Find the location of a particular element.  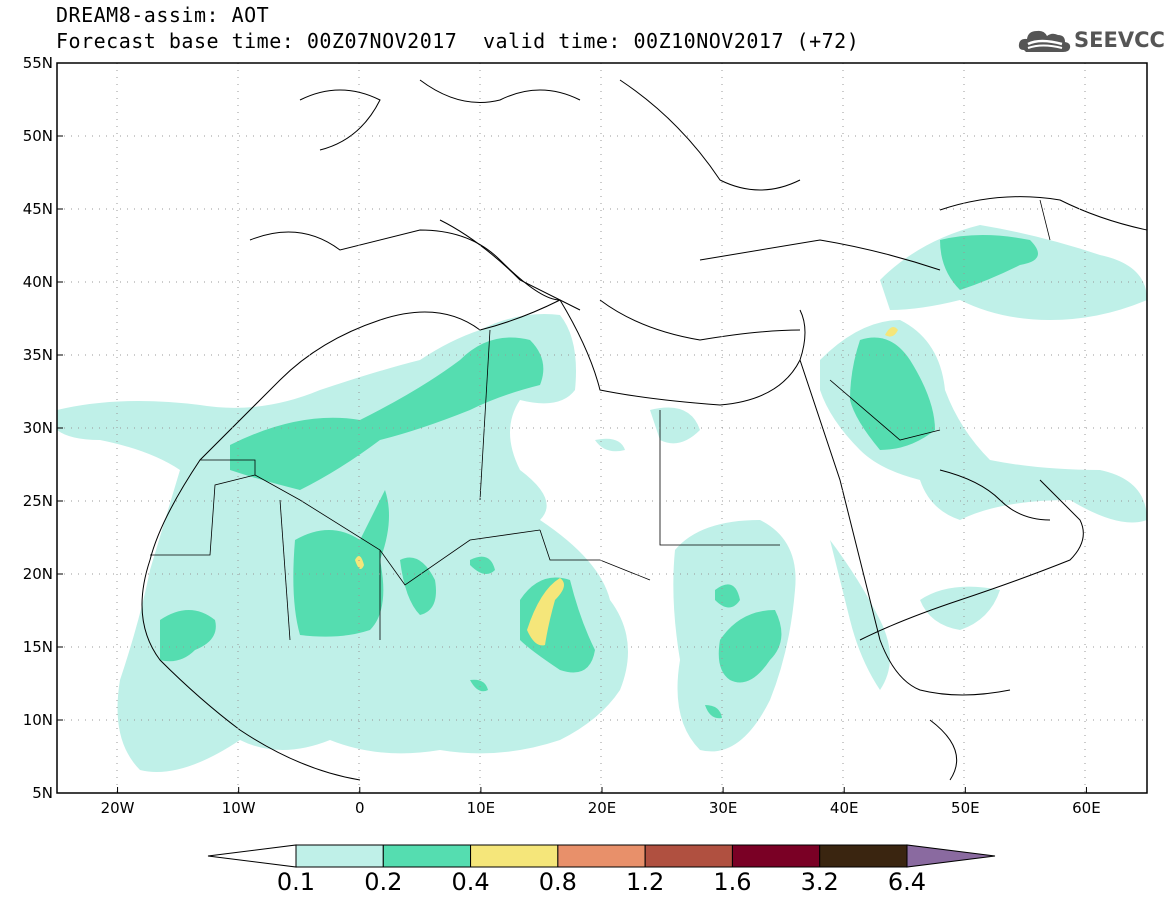

lat-label: 45N is located at coordinates (38, 209).